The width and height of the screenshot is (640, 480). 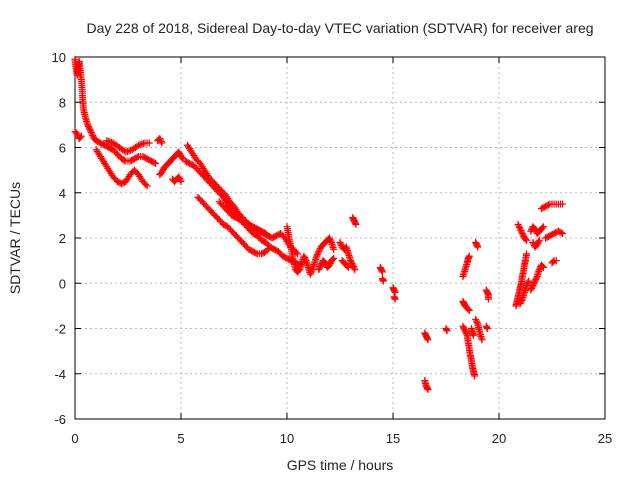 What do you see at coordinates (74, 438) in the screenshot?
I see `x-tick-label: 0` at bounding box center [74, 438].